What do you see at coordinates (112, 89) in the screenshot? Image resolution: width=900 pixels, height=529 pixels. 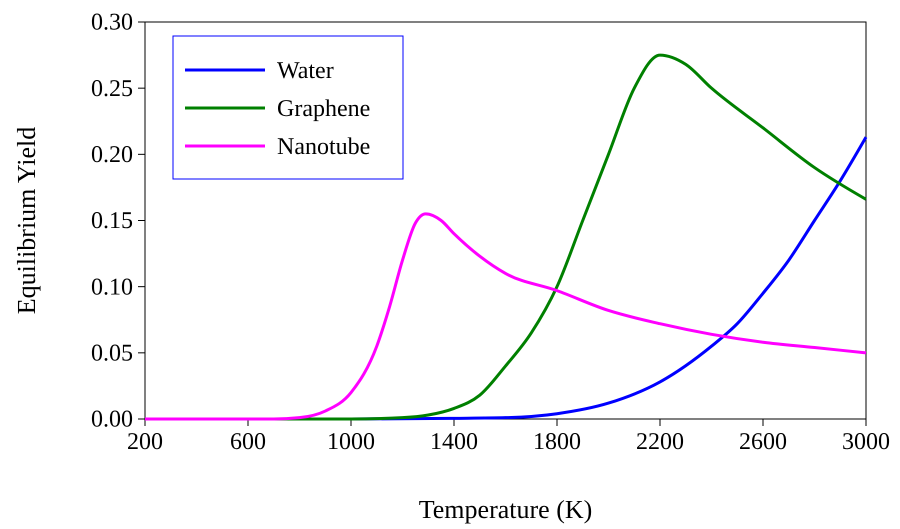 I see `y-tick-label: 0.25` at bounding box center [112, 89].